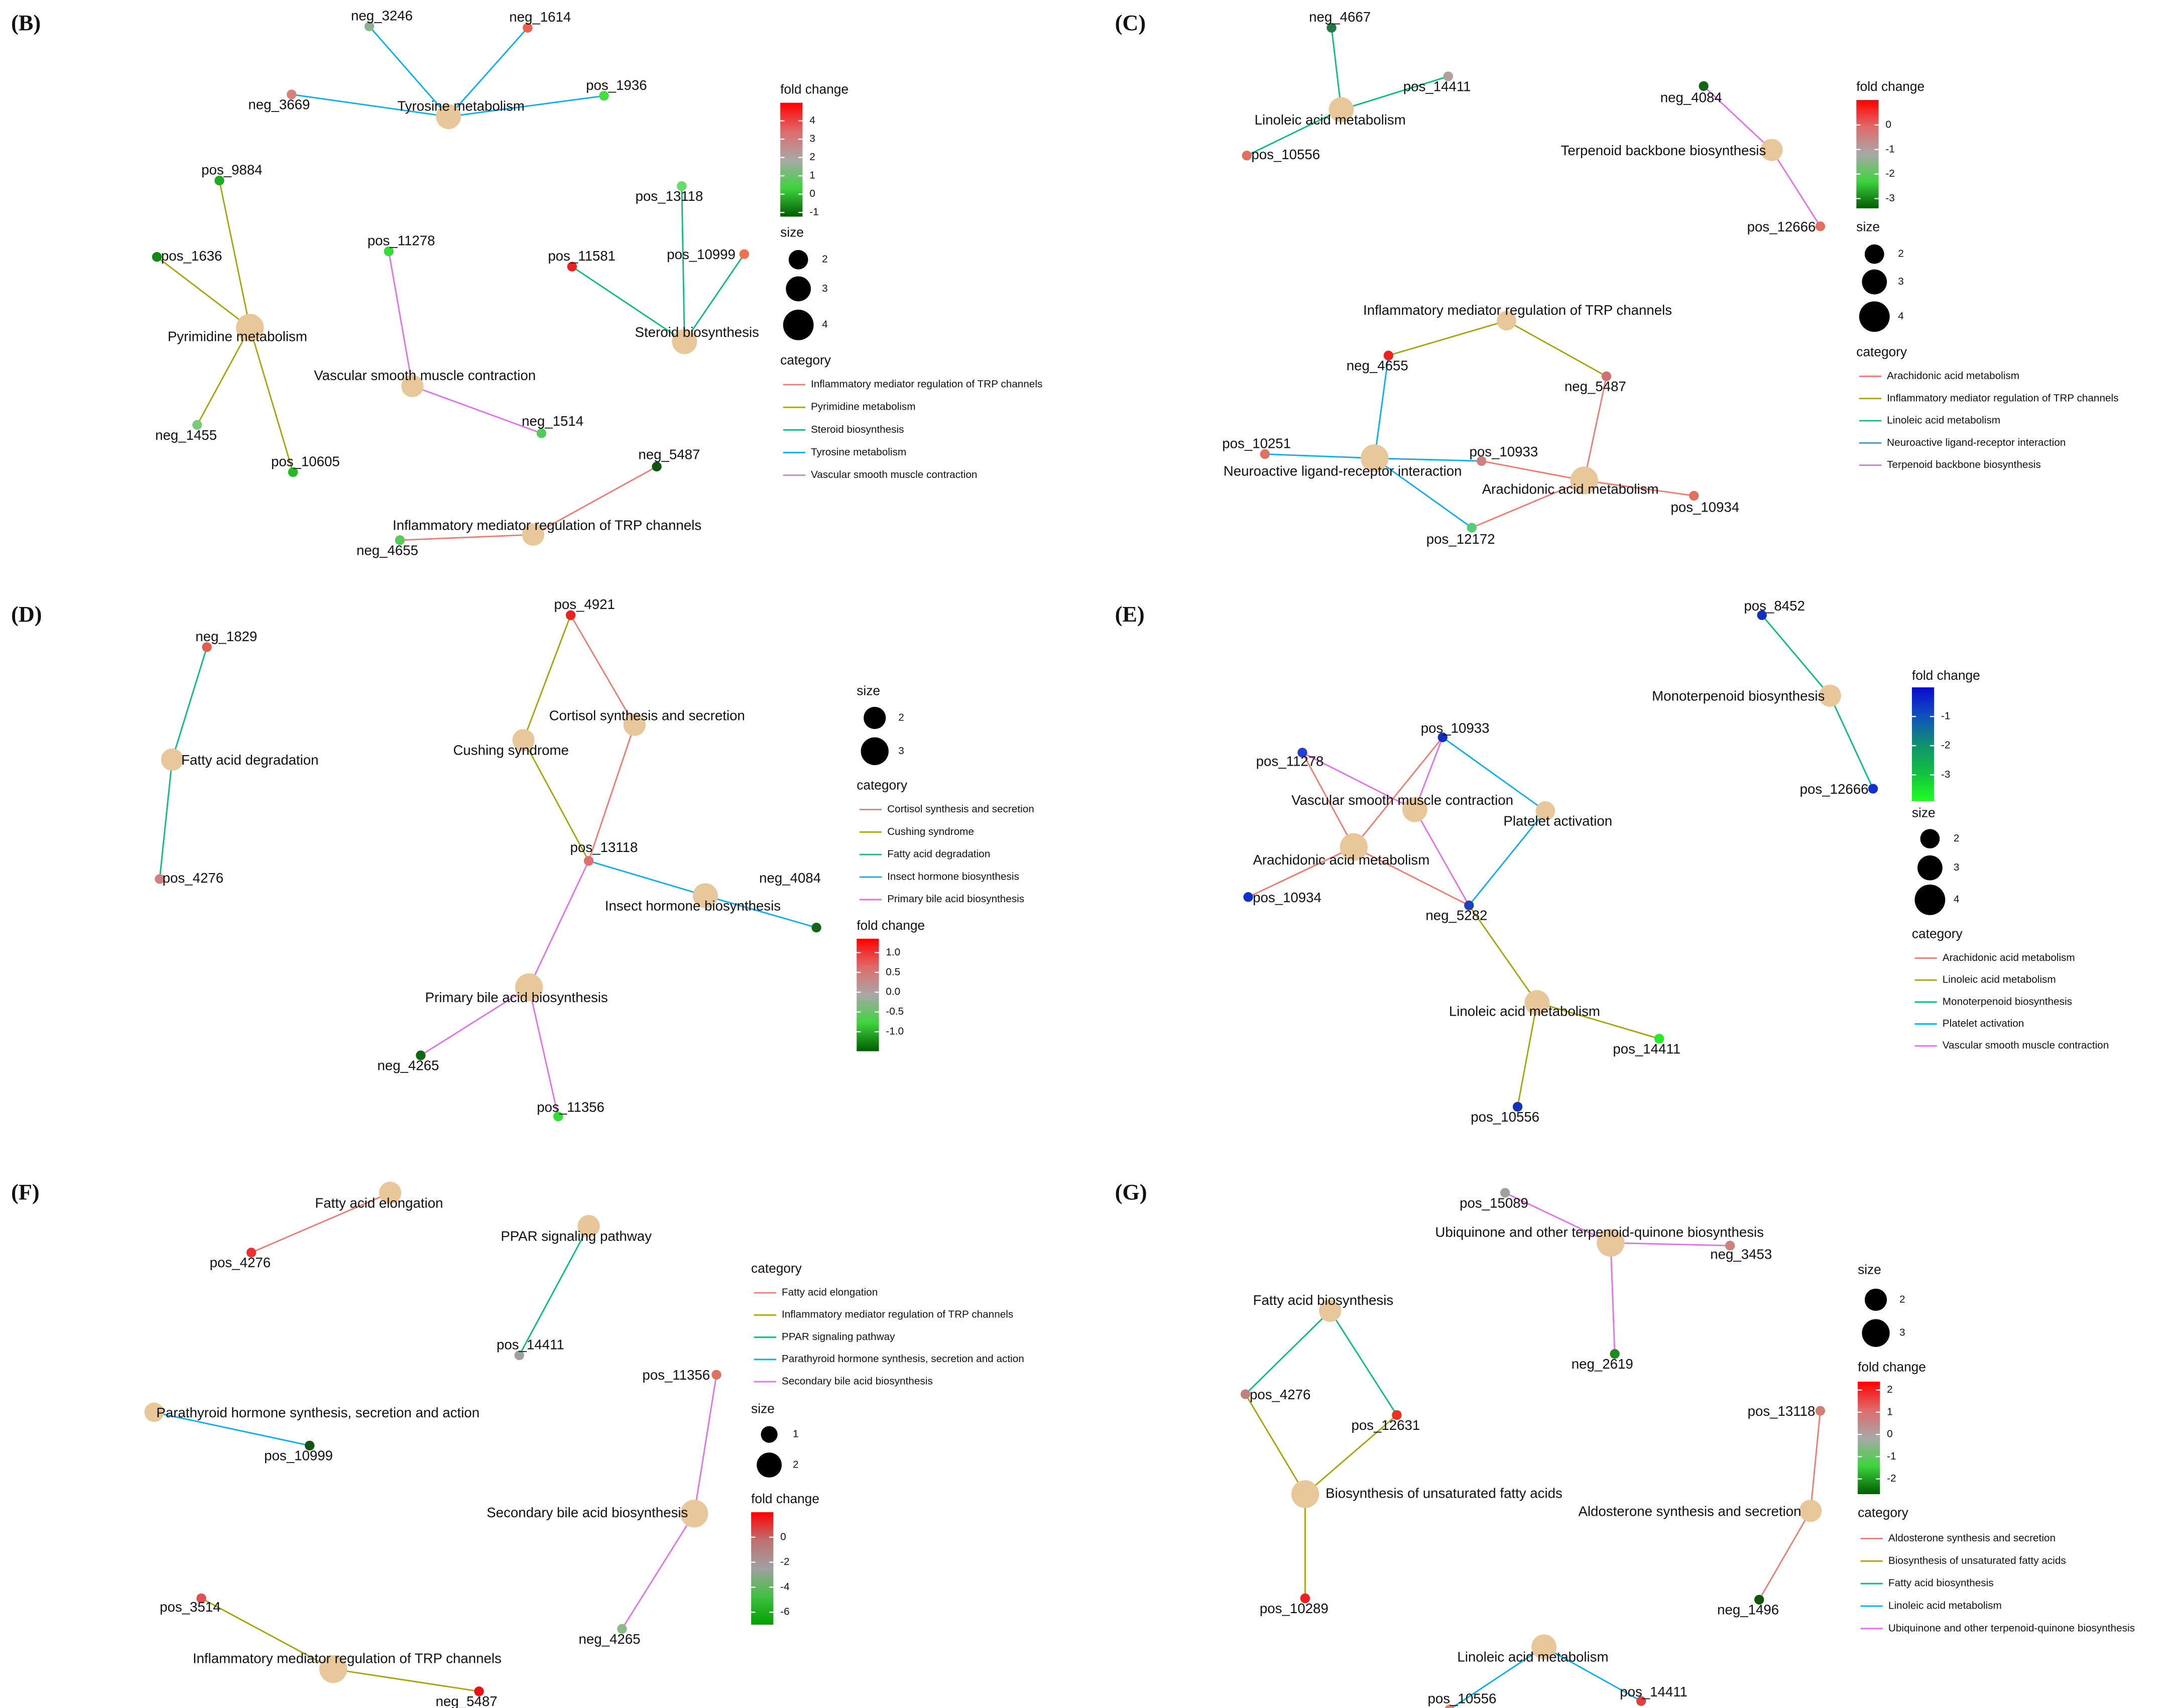  Describe the element at coordinates (953, 877) in the screenshot. I see `legend-item: Insect hormone biosynthesis` at that location.